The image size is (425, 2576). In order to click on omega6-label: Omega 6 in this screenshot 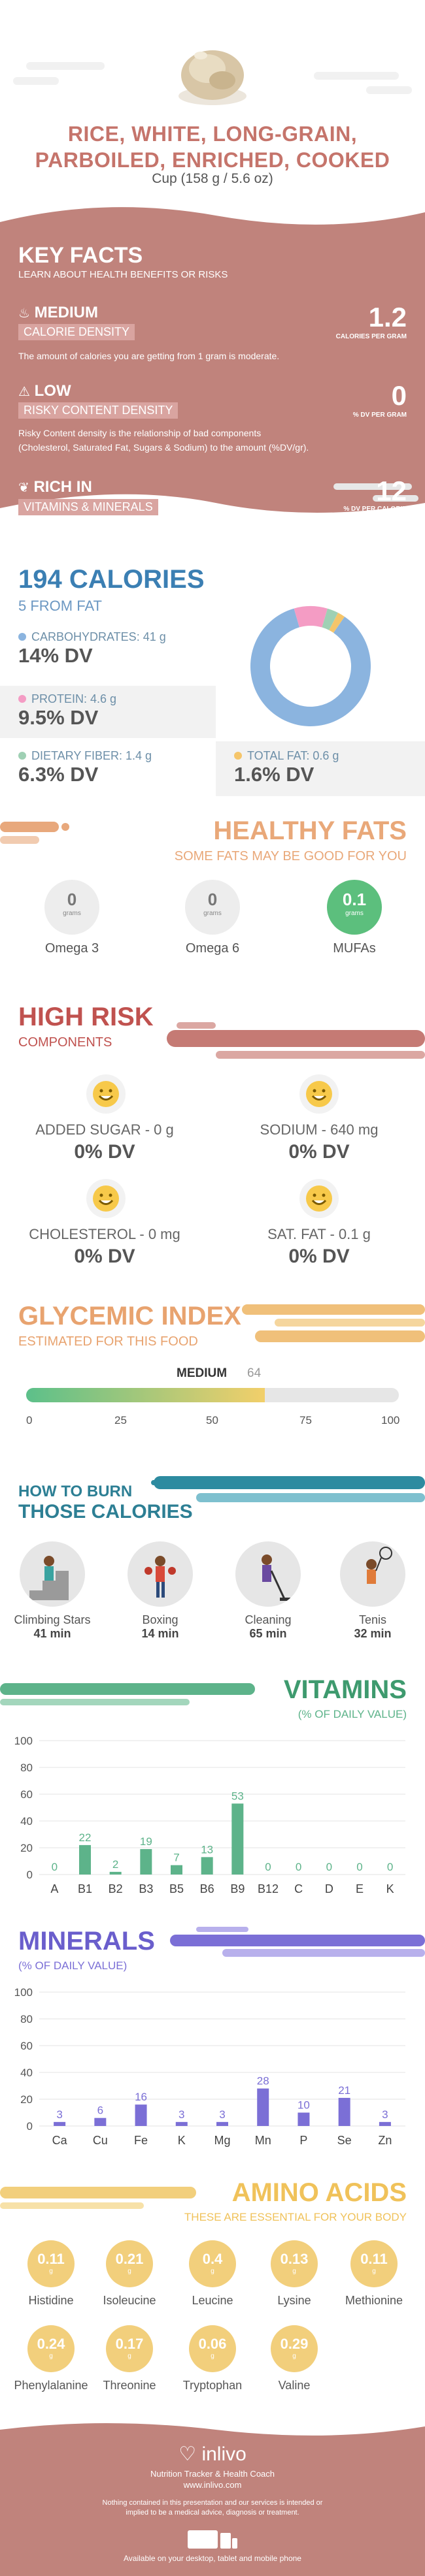, I will do `click(212, 949)`.